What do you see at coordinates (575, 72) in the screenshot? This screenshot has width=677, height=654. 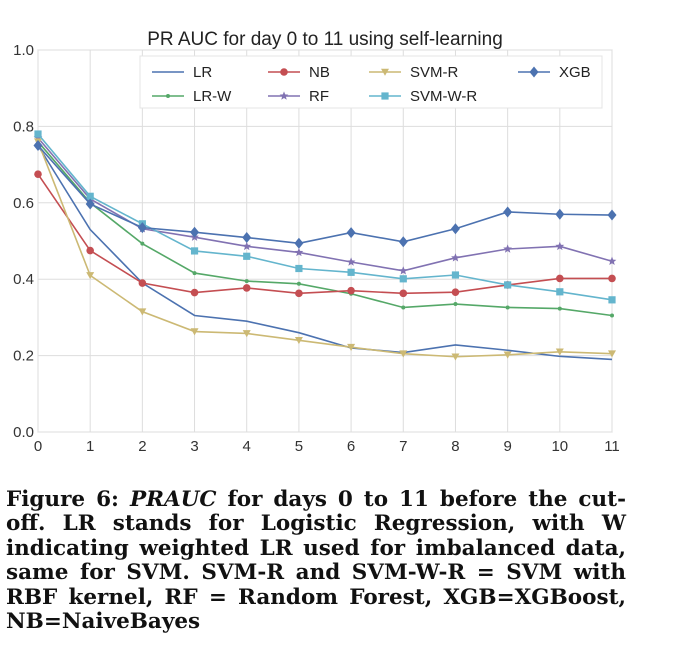 I see `legend-label: XGB` at bounding box center [575, 72].